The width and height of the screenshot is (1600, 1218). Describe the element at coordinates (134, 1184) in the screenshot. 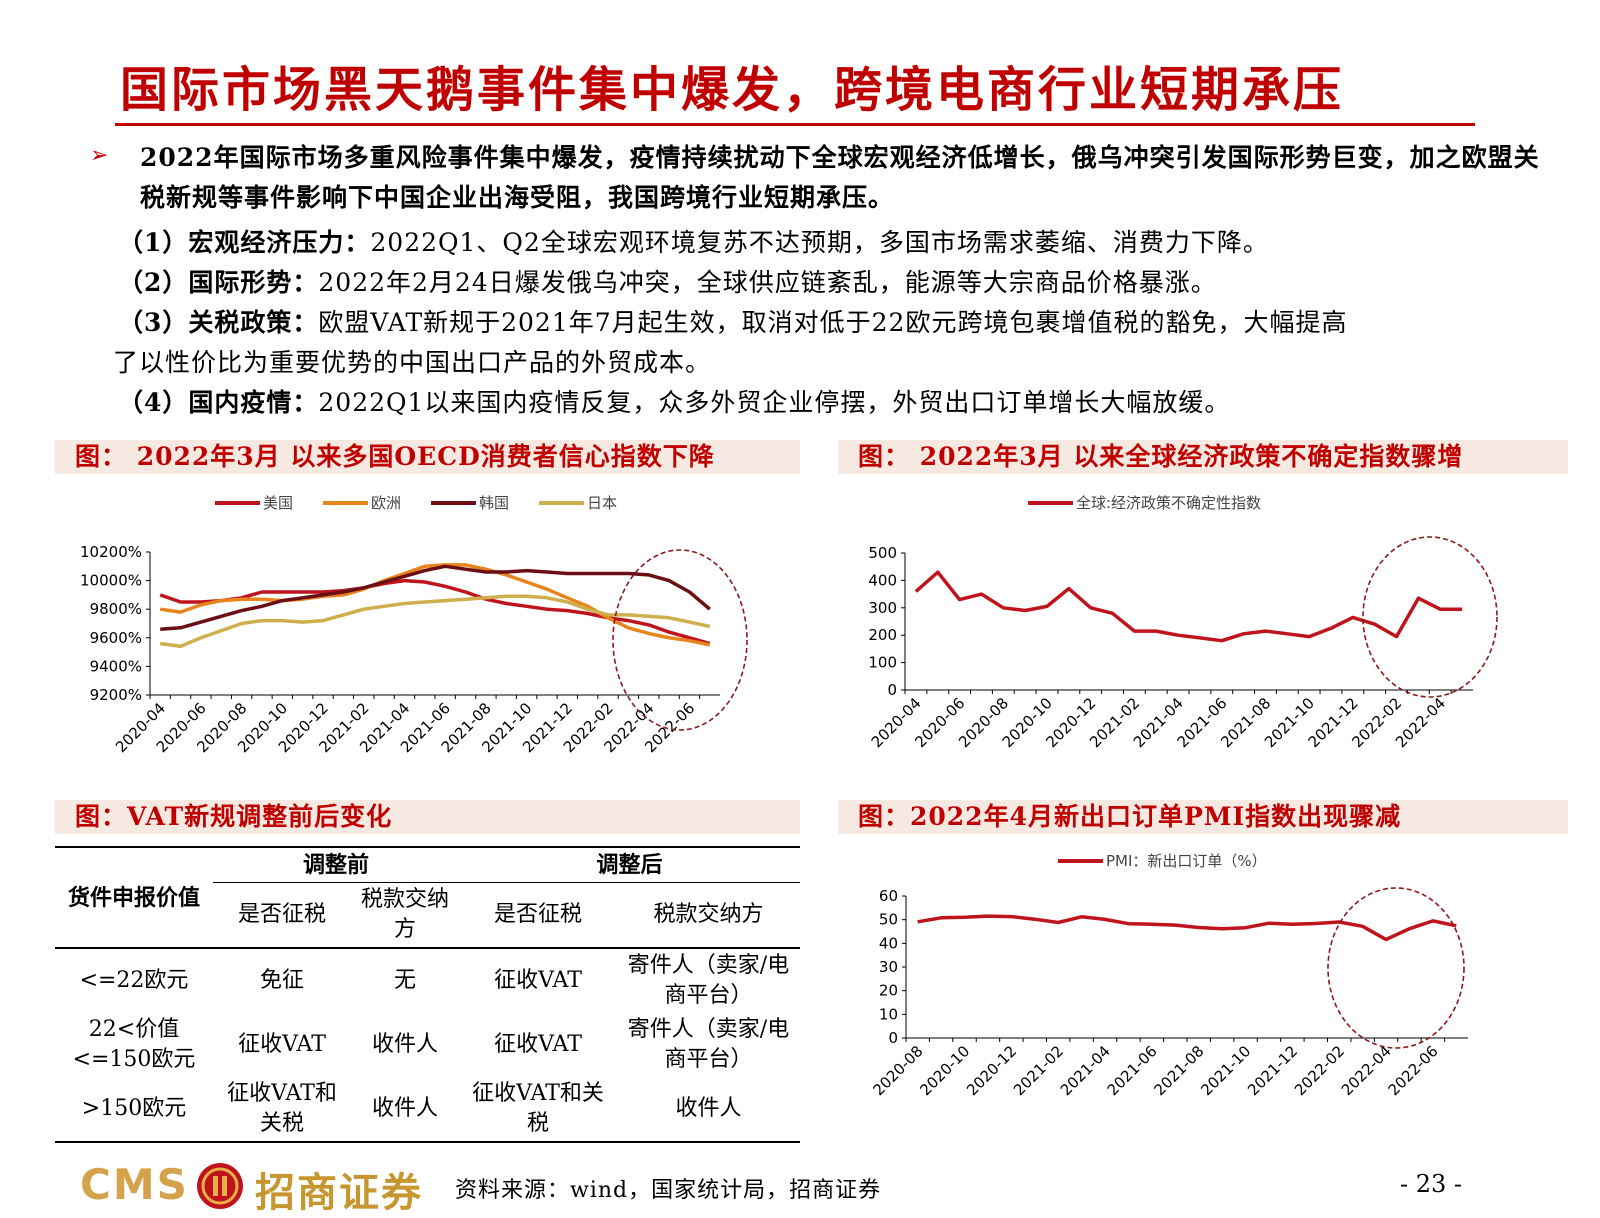

I see `logo-cms: CMS` at that location.